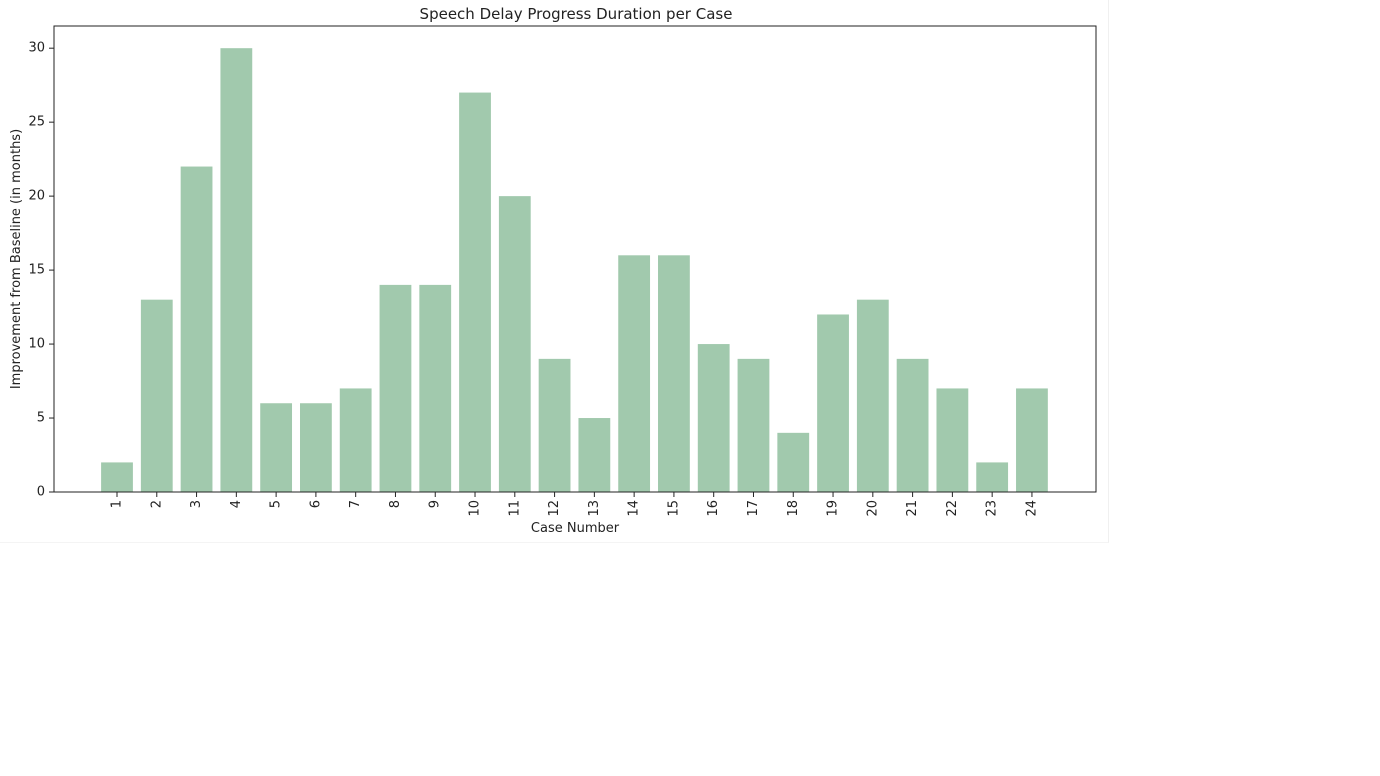  I want to click on x-tick-label: 6, so click(315, 504).